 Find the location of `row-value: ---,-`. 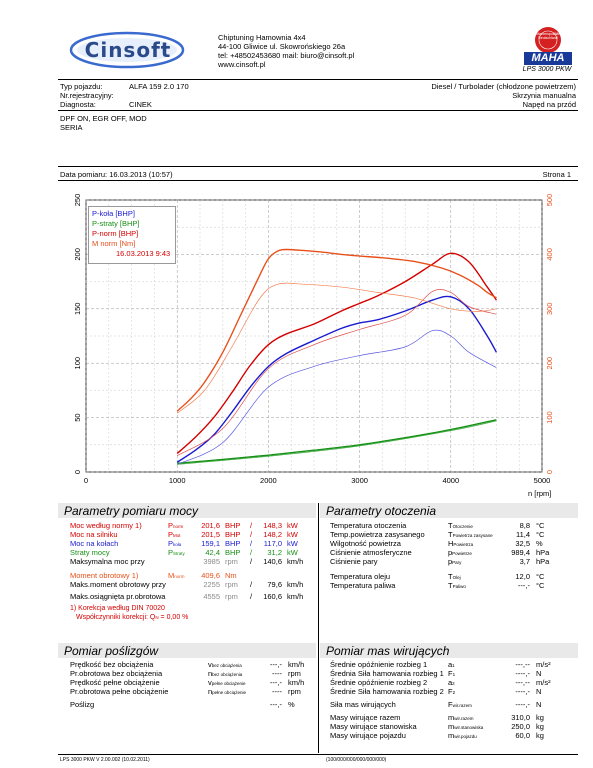

row-value: ---,- is located at coordinates (523, 585).